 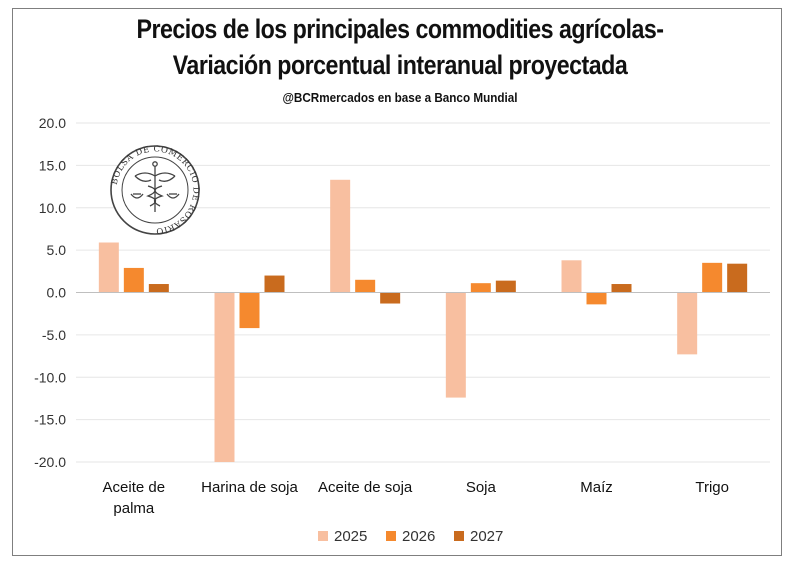 What do you see at coordinates (52, 208) in the screenshot?
I see `y-tick-label: 10.0` at bounding box center [52, 208].